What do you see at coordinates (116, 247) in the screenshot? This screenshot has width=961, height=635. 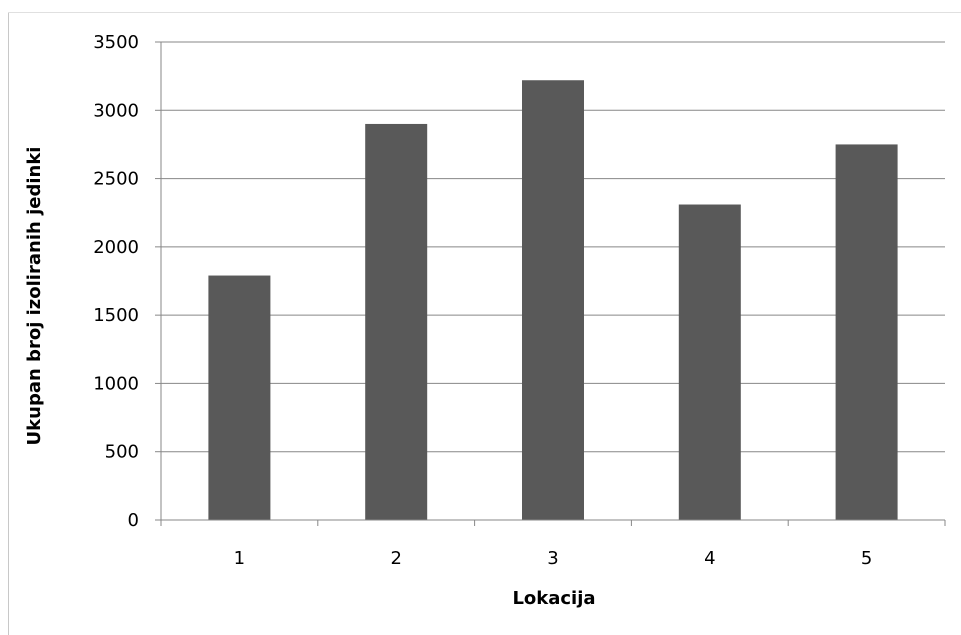 I see `y-tick-label: 2000` at bounding box center [116, 247].